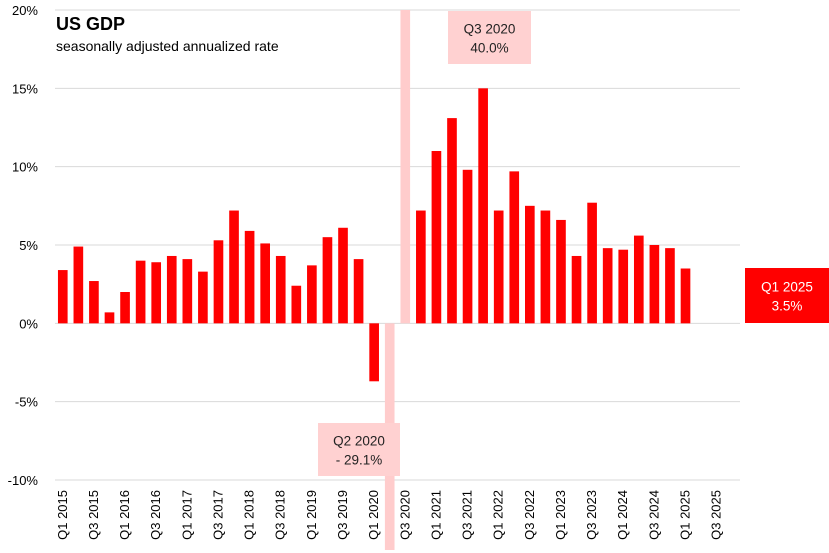 The width and height of the screenshot is (829, 553). I want to click on y-tick-label: 20%, so click(25, 10).